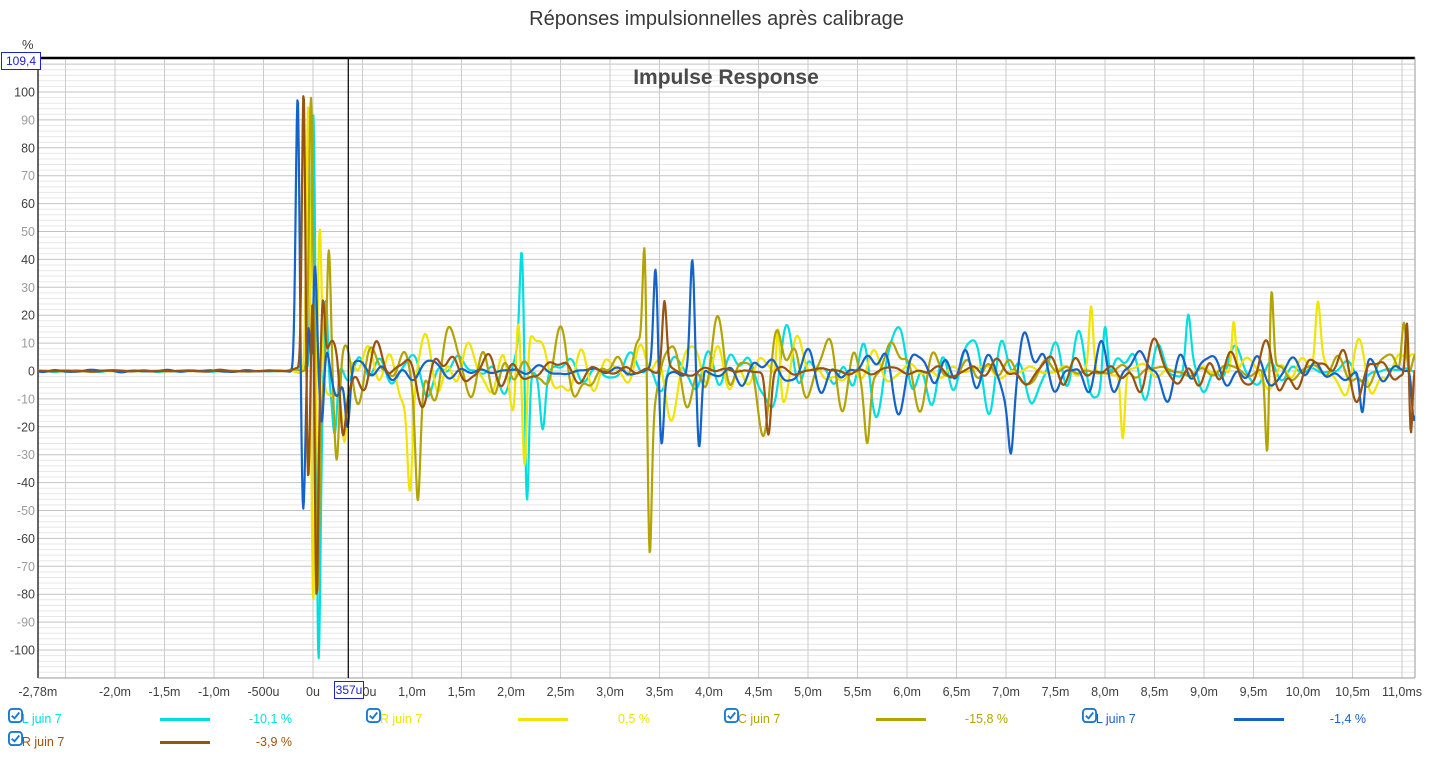  Describe the element at coordinates (21, 61) in the screenshot. I see `cursor-y-readout: 109,4` at that location.